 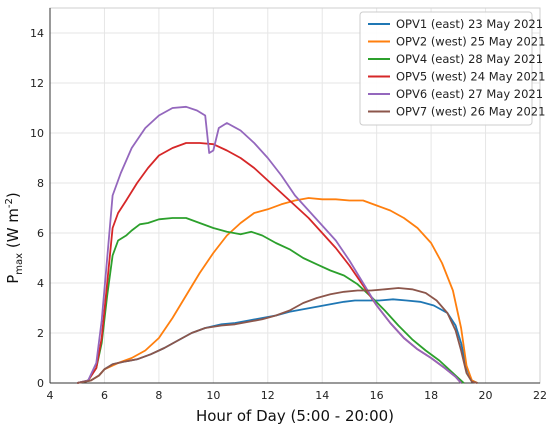 I want to click on y-tick-label: 0, so click(x=40, y=383).